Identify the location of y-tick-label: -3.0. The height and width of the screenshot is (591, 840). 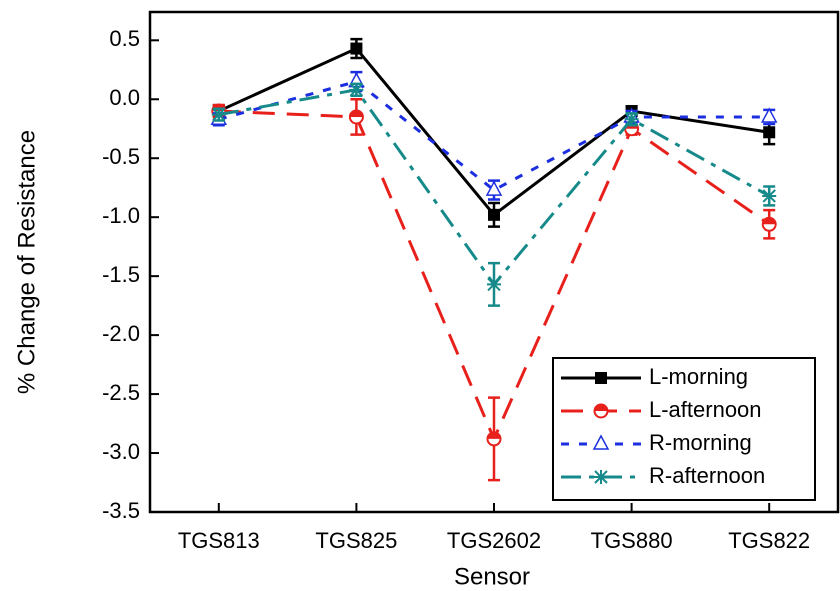
(121, 451).